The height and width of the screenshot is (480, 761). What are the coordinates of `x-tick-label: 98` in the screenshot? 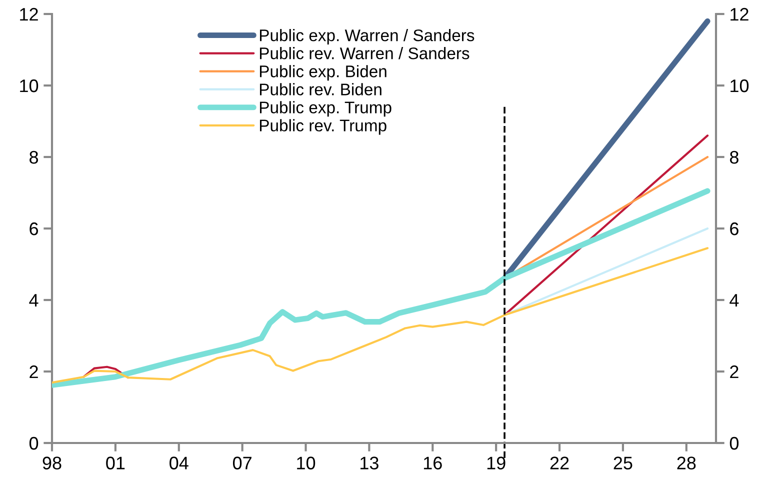 It's located at (52, 463).